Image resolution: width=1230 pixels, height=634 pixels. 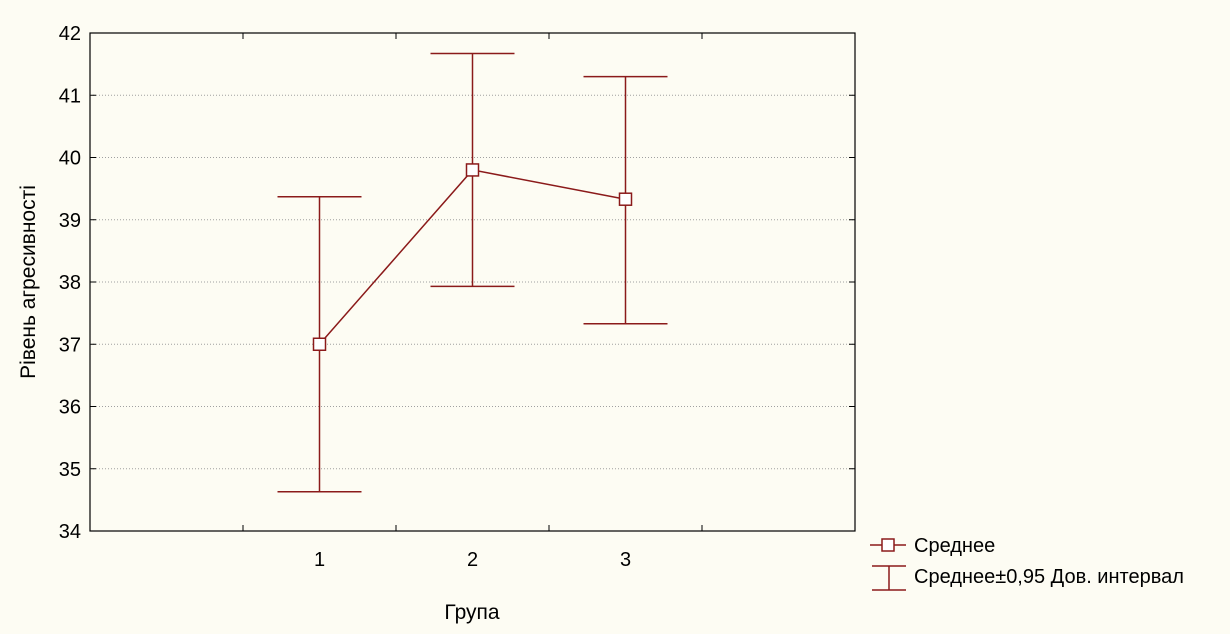 I want to click on legend-mean-label: Среднее, so click(x=954, y=546).